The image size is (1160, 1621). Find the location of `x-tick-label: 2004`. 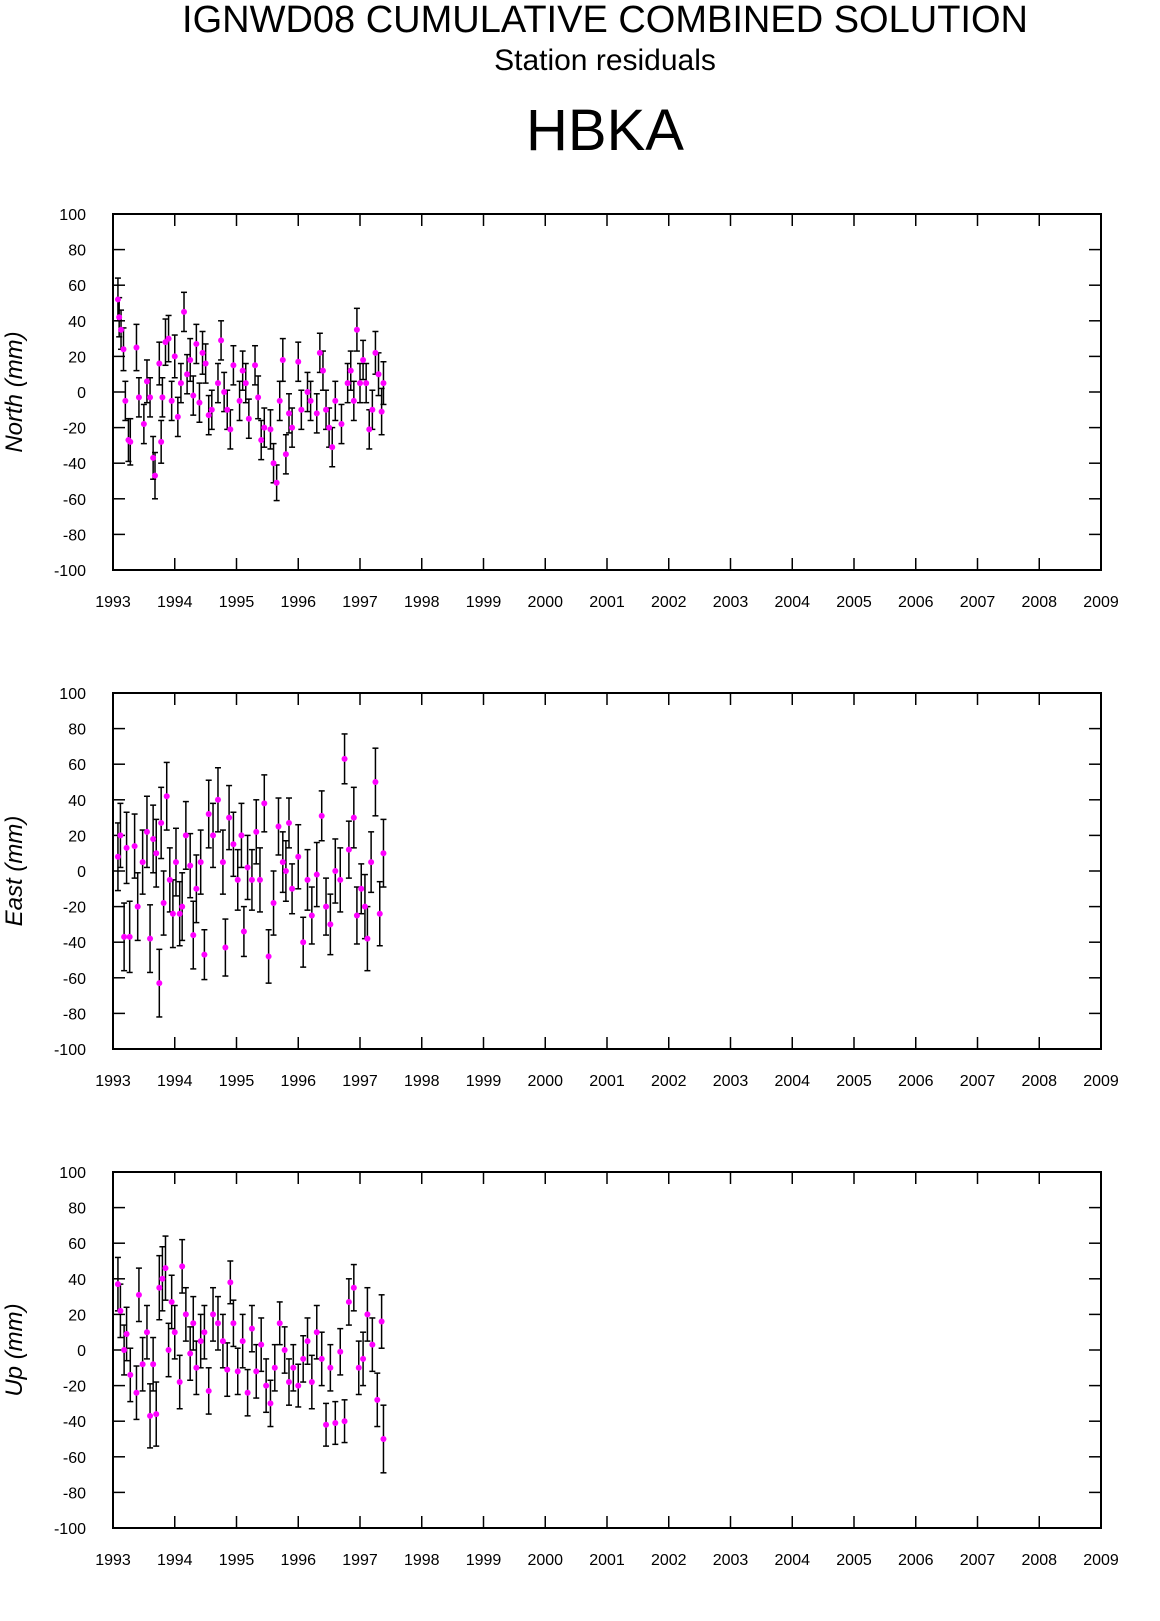

x-tick-label: 2004 is located at coordinates (792, 1560).